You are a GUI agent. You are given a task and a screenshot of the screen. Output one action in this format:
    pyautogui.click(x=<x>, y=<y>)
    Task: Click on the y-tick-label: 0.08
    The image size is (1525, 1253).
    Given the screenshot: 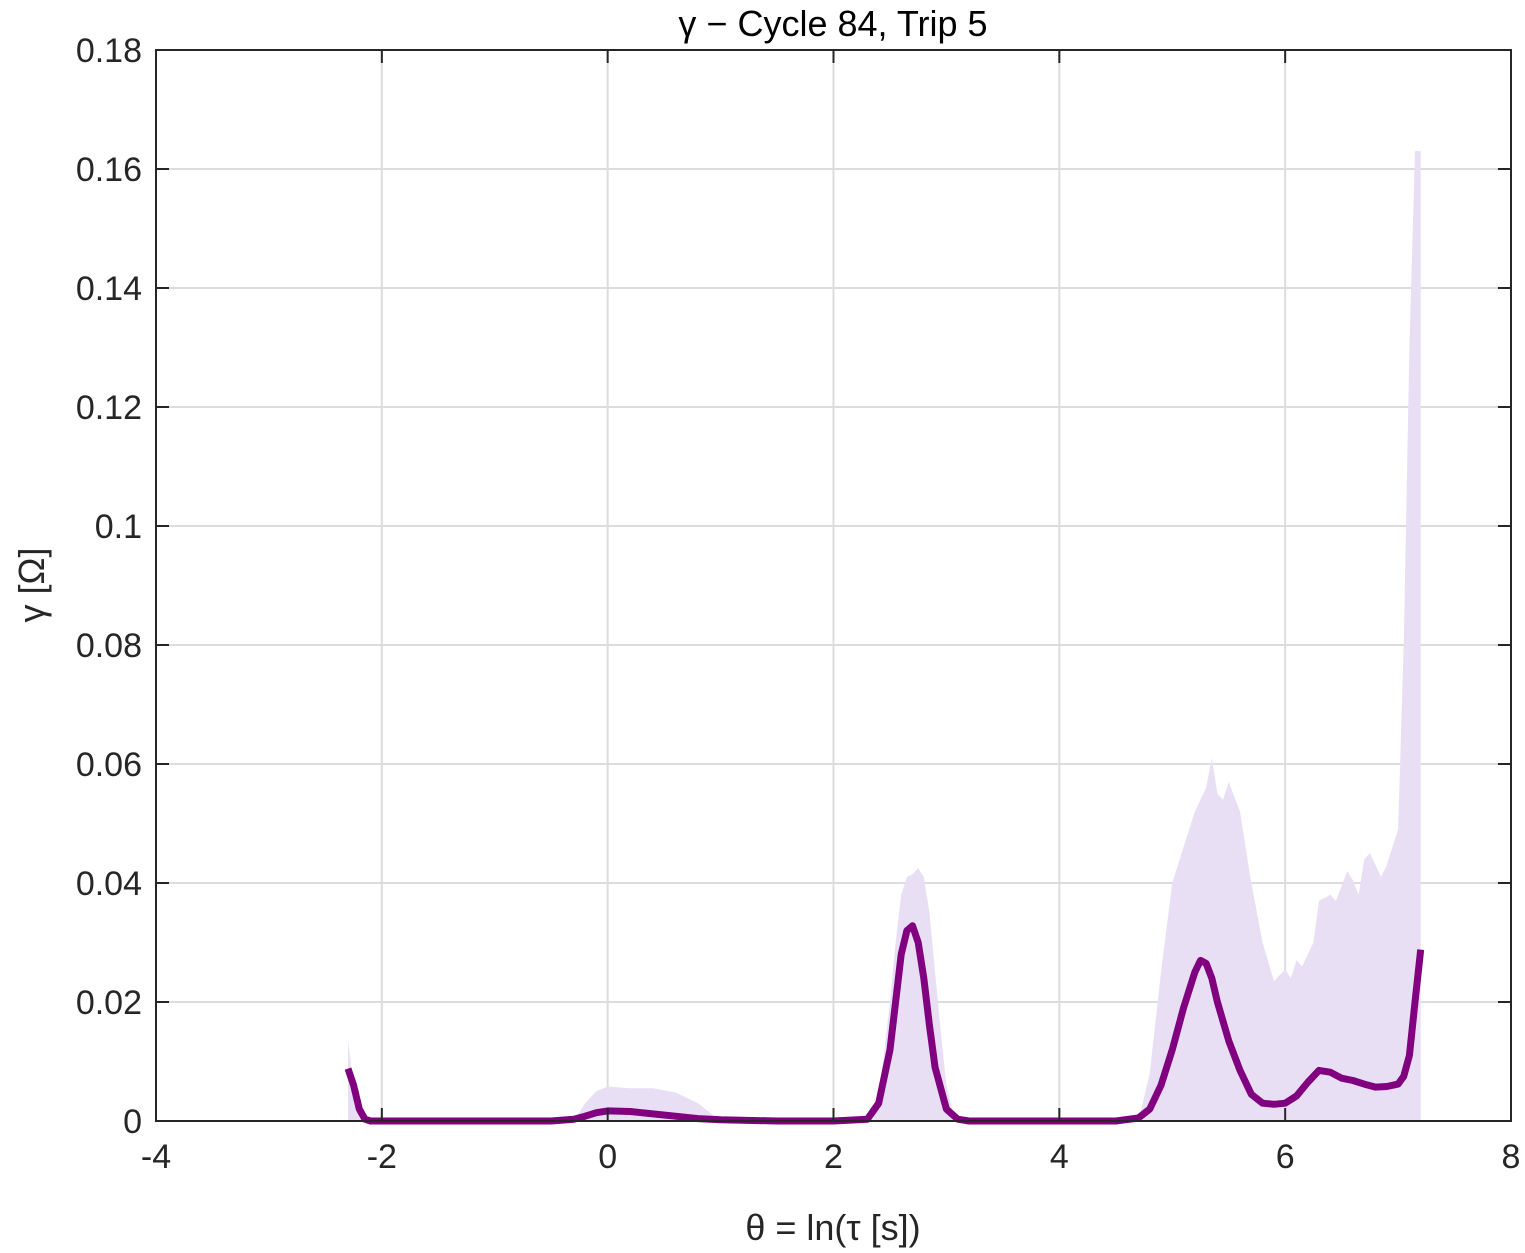 What is the action you would take?
    pyautogui.click(x=109, y=646)
    